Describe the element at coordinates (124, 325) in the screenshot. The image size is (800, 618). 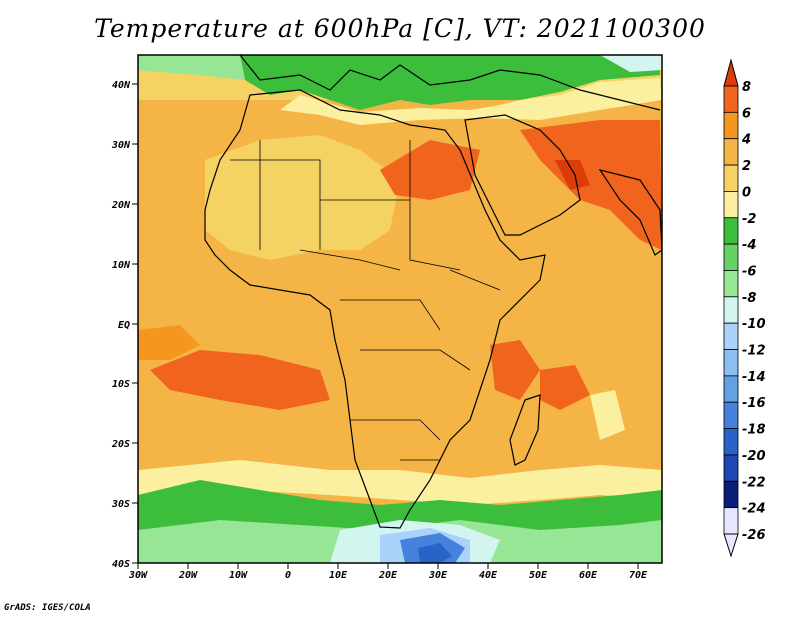
I see `lat-label: EQ` at that location.